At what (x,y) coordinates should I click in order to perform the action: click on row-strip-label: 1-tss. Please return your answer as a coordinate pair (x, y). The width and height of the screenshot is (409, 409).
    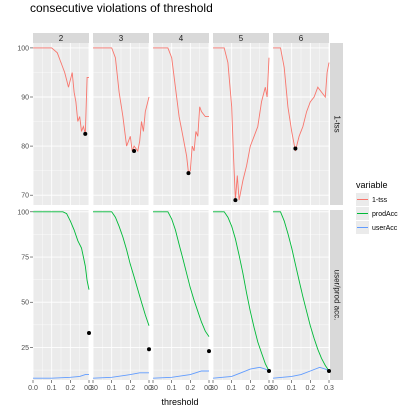
    Looking at the image, I should click on (337, 123).